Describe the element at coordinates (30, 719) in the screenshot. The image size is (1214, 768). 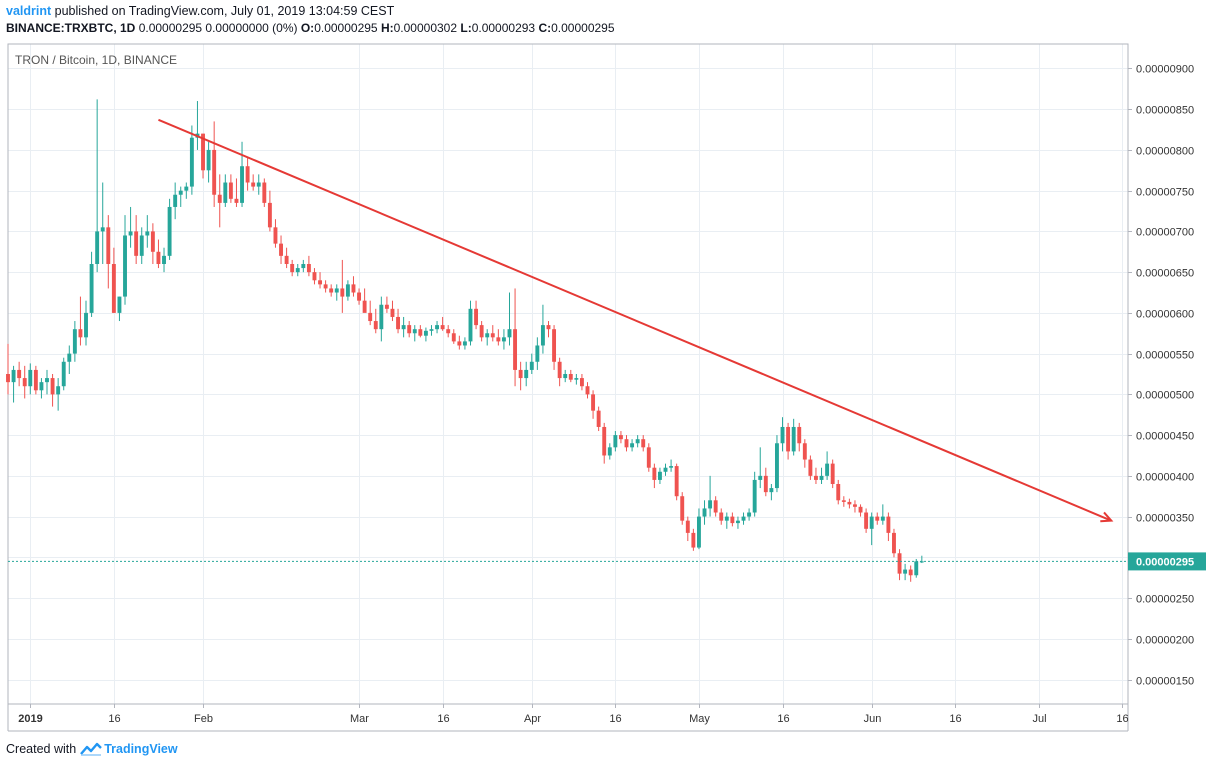
I see `x-tick-label: 2019` at that location.